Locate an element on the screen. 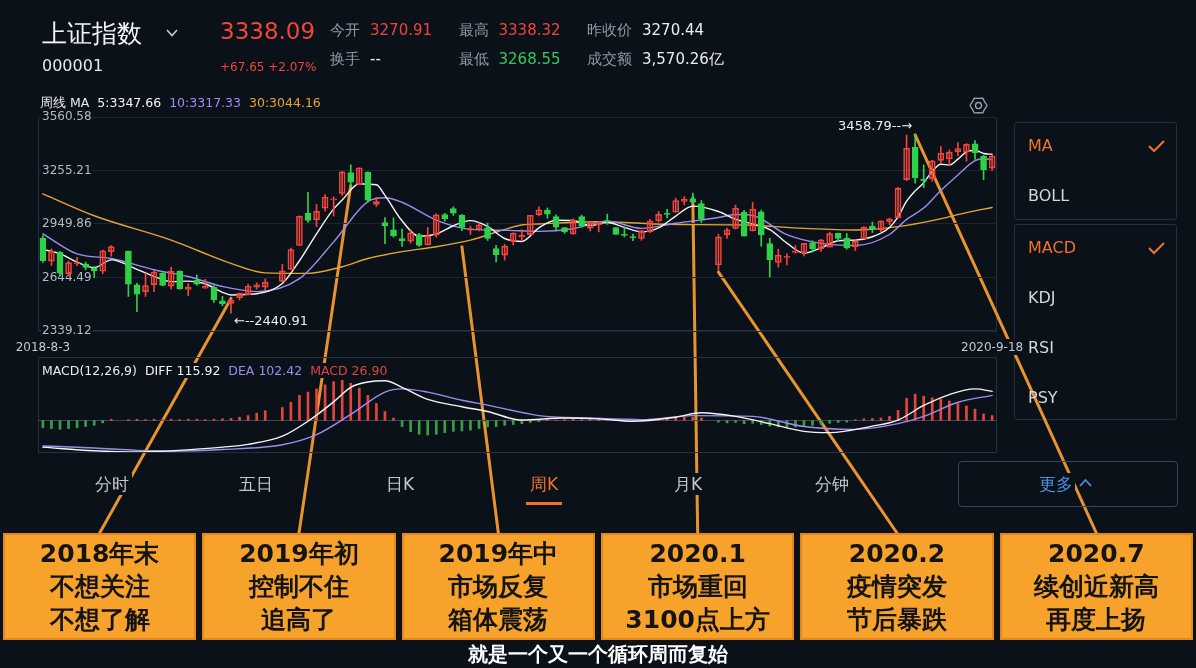 The height and width of the screenshot is (668, 1196). annotation: 2018年末 is located at coordinates (99, 554).